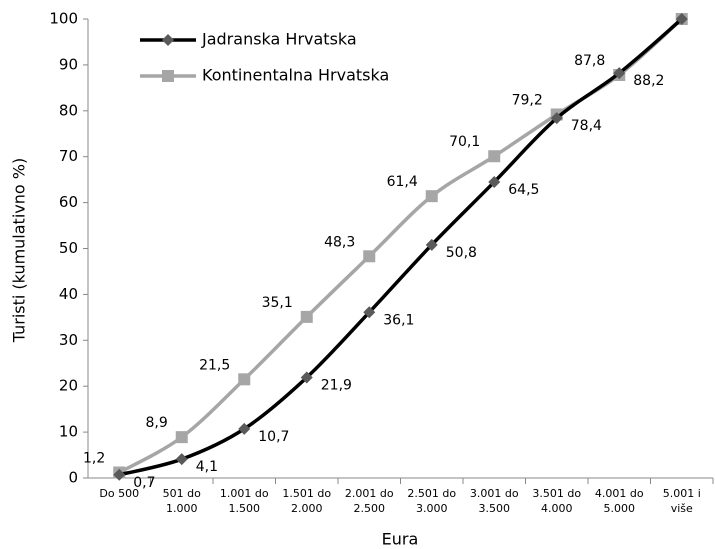 Image resolution: width=715 pixels, height=549 pixels. I want to click on y-tick-label: 40, so click(68, 294).